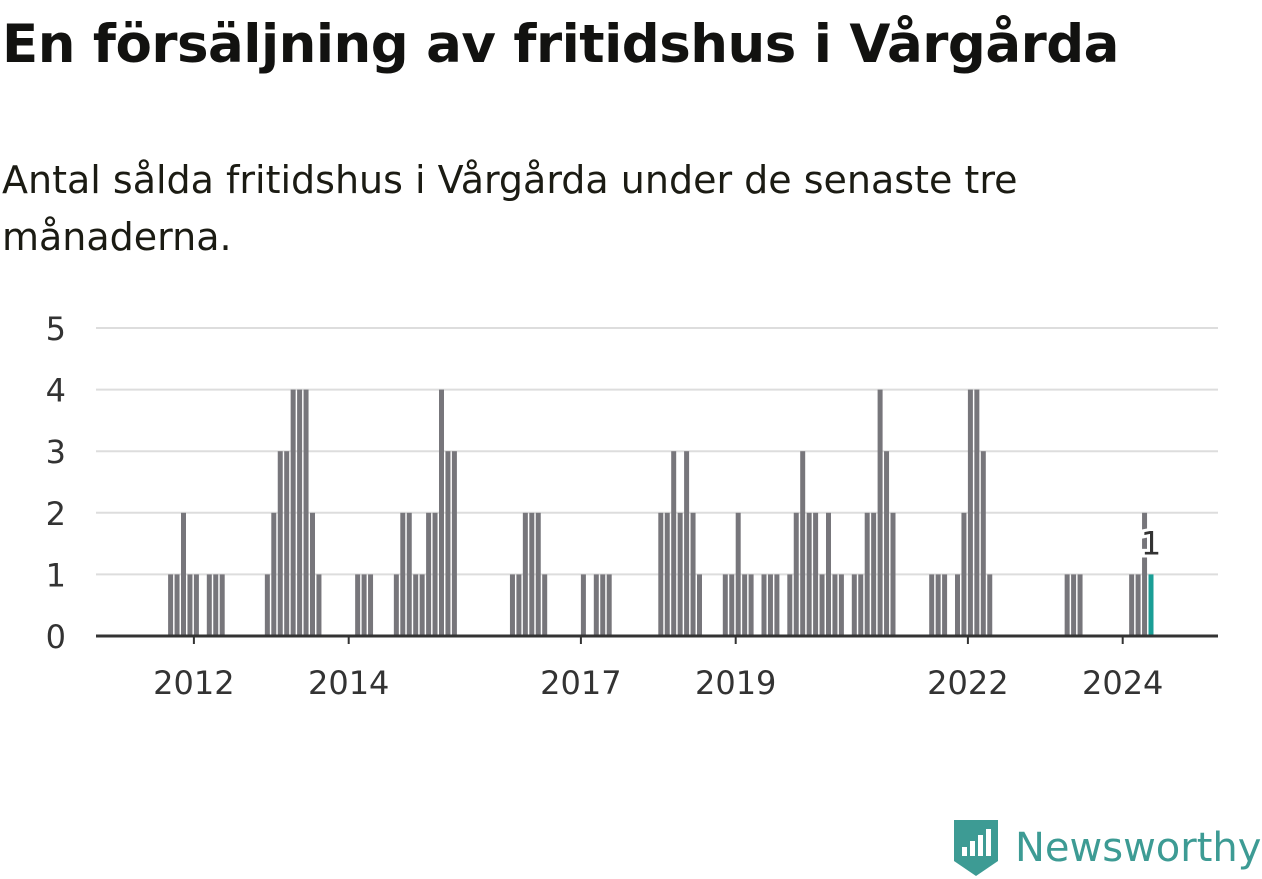 Image resolution: width=1262 pixels, height=879 pixels. Describe the element at coordinates (735, 683) in the screenshot. I see `x-tick-label: 2019` at that location.